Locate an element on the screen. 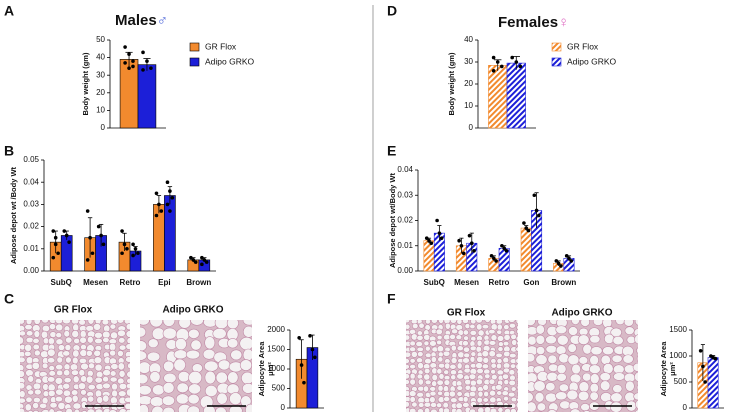 The height and width of the screenshot is (415, 745). y-tick-label: 0.00 is located at coordinates (405, 270).